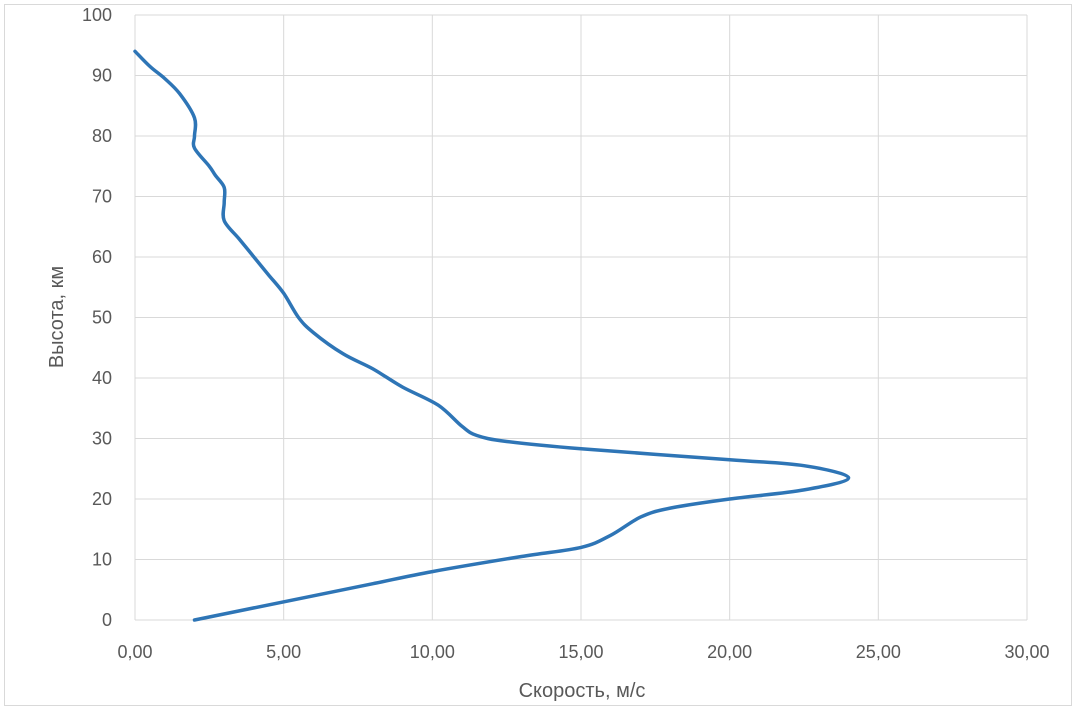 This screenshot has height=712, width=1078. I want to click on y-tick-label: 70, so click(102, 197).